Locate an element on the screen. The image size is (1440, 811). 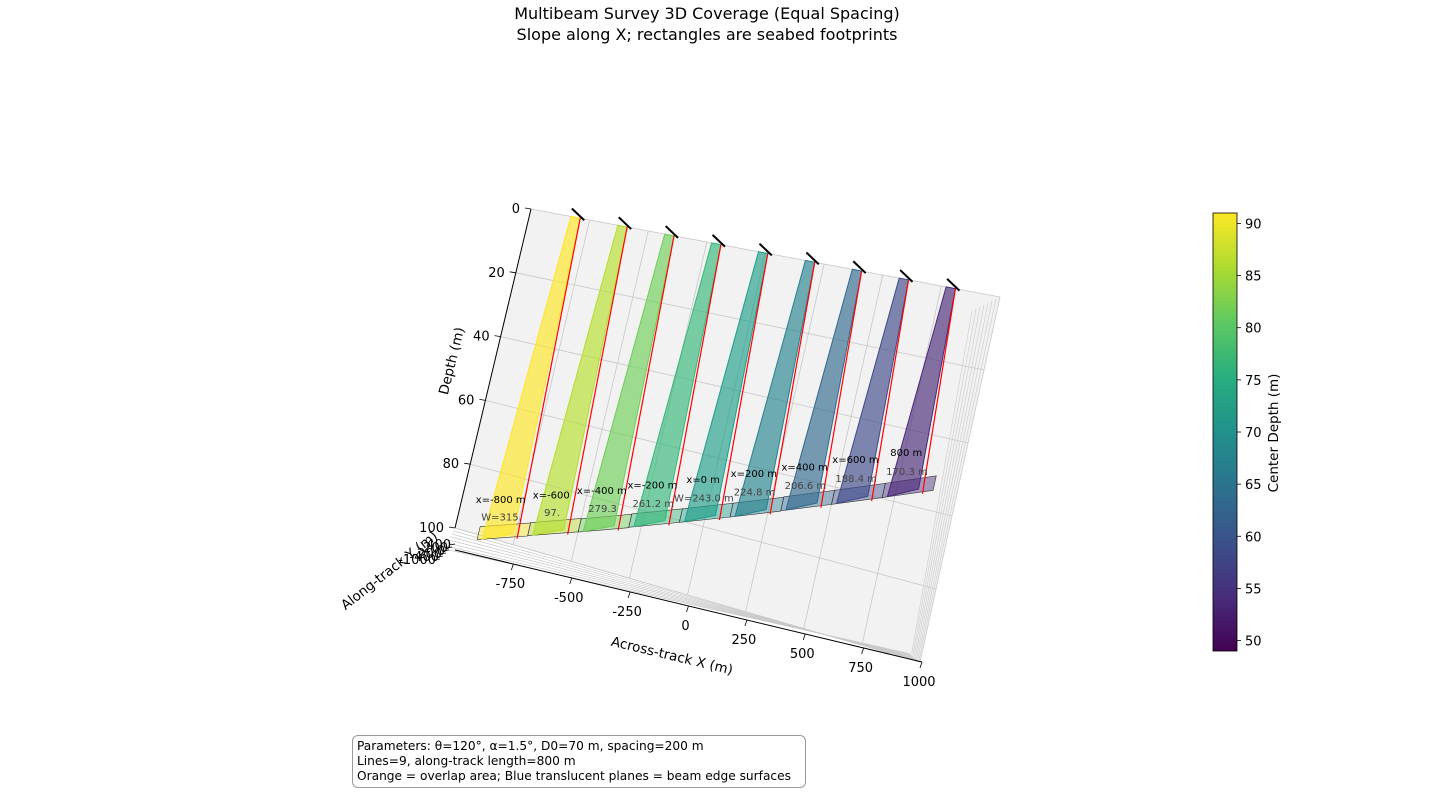
x-axis-label: Across-track X (m) is located at coordinates (671, 656).